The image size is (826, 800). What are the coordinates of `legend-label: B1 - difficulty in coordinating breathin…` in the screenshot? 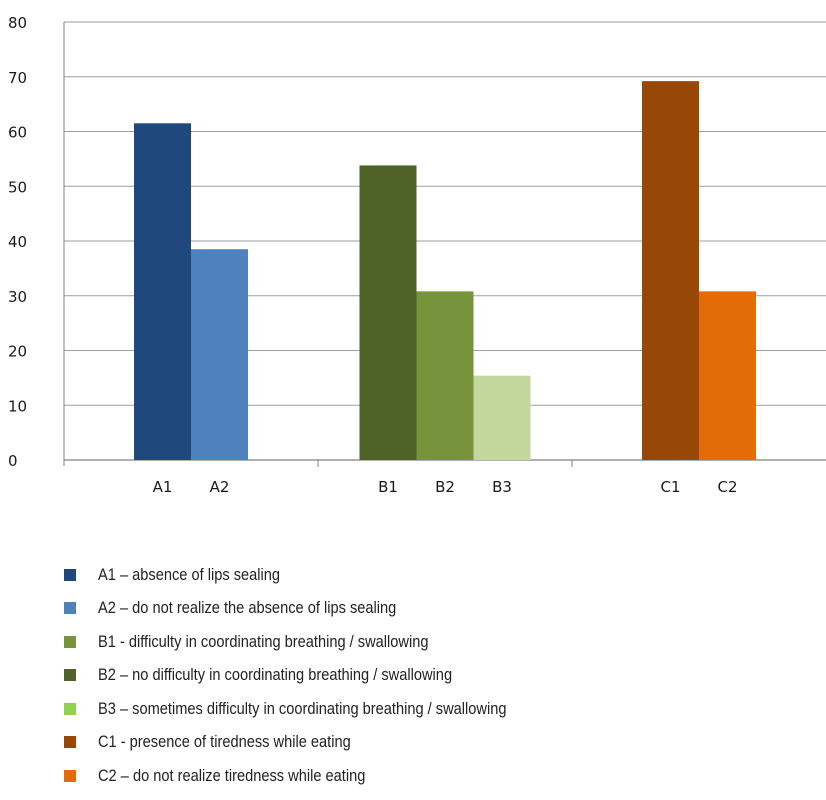 It's located at (263, 641).